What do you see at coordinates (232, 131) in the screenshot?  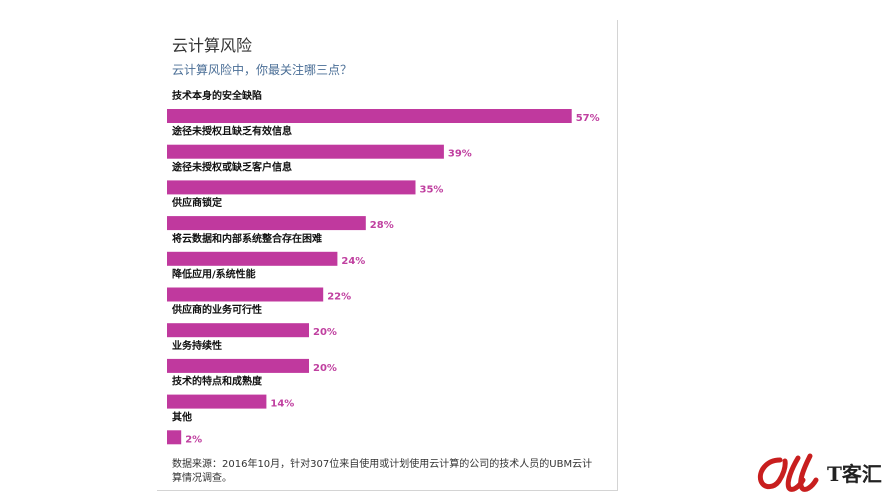 I see `category-label: 途径未授权且缺乏有效信息` at bounding box center [232, 131].